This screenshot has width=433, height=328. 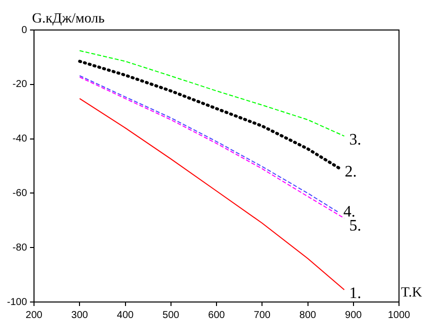 I want to click on series-label: 2., so click(x=350, y=172).